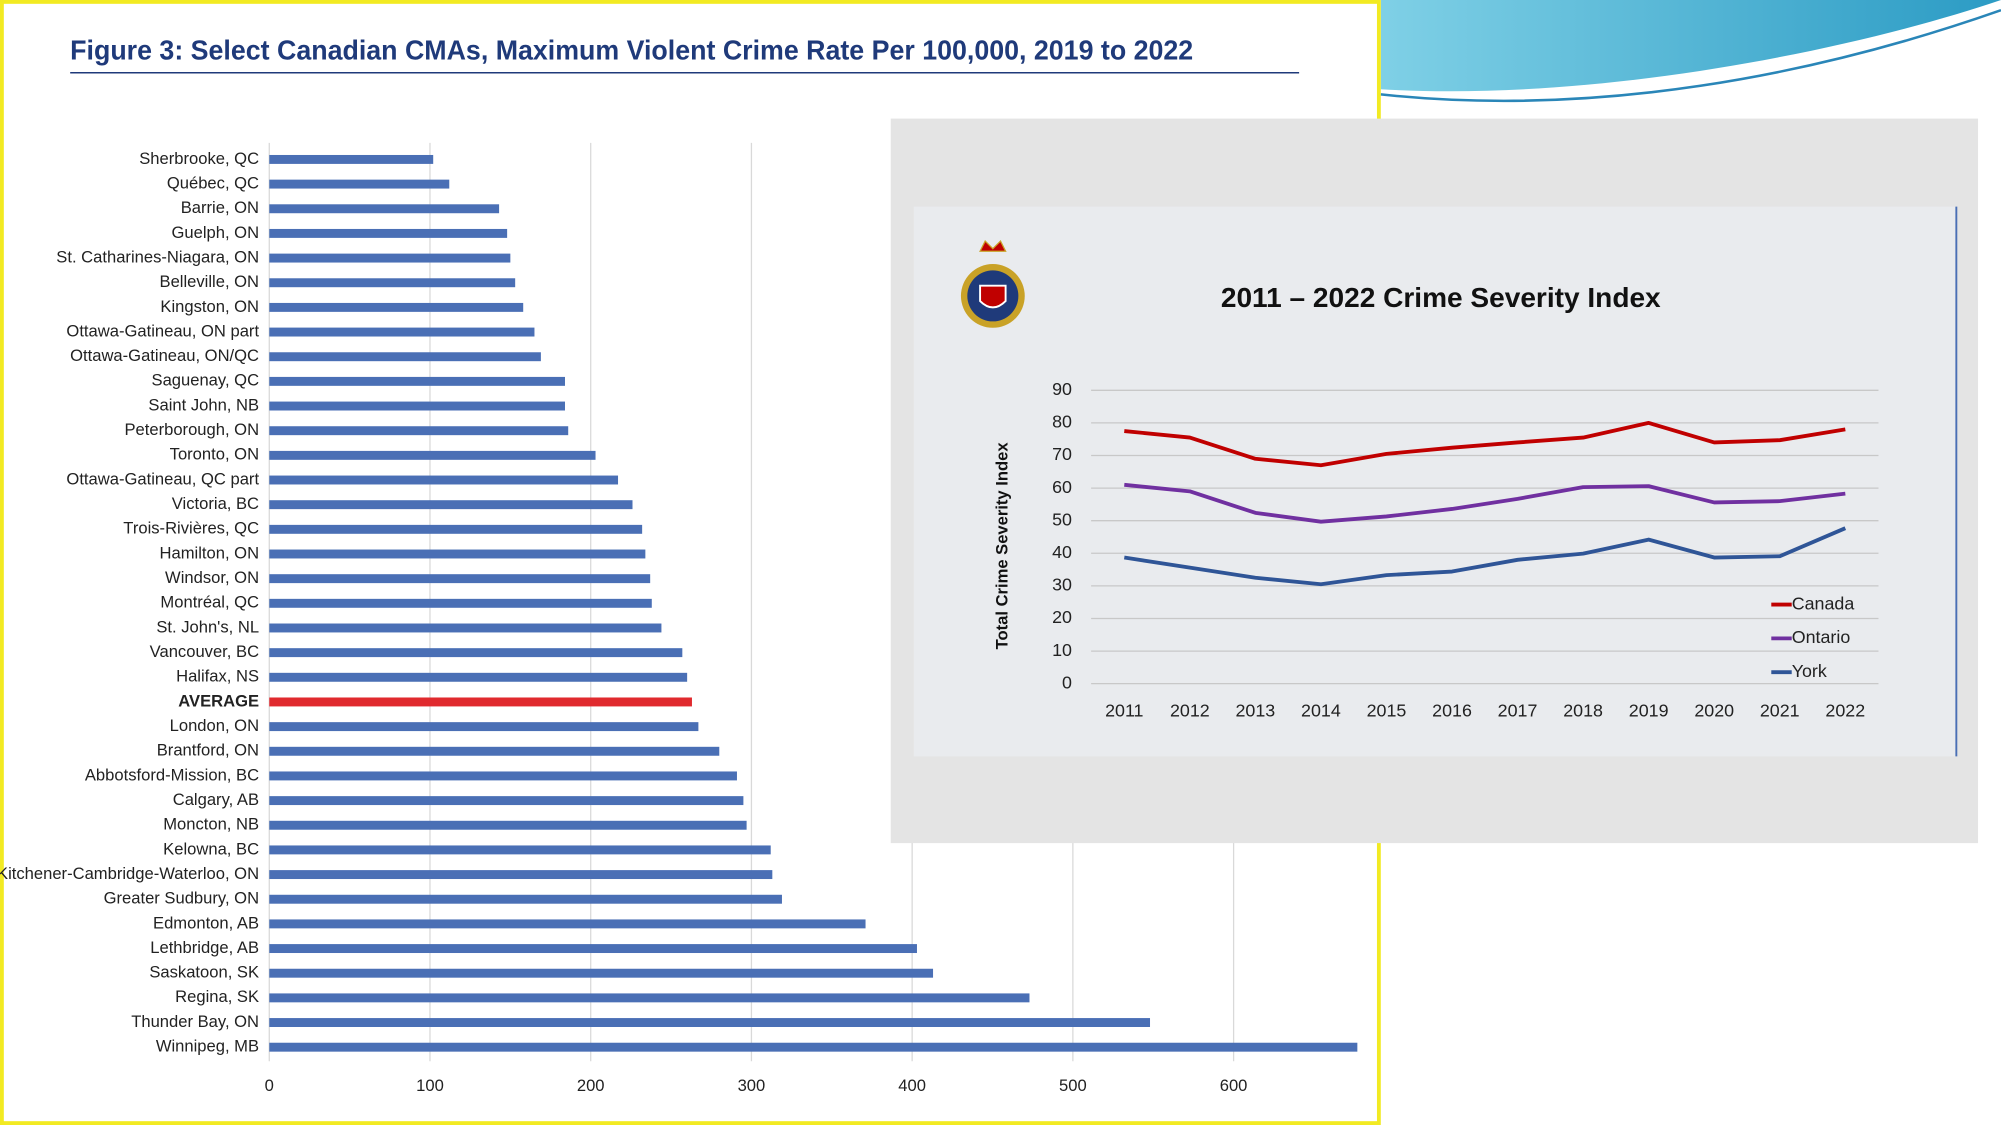 The image size is (2001, 1125). Describe the element at coordinates (1809, 671) in the screenshot. I see `legend-label: York` at that location.